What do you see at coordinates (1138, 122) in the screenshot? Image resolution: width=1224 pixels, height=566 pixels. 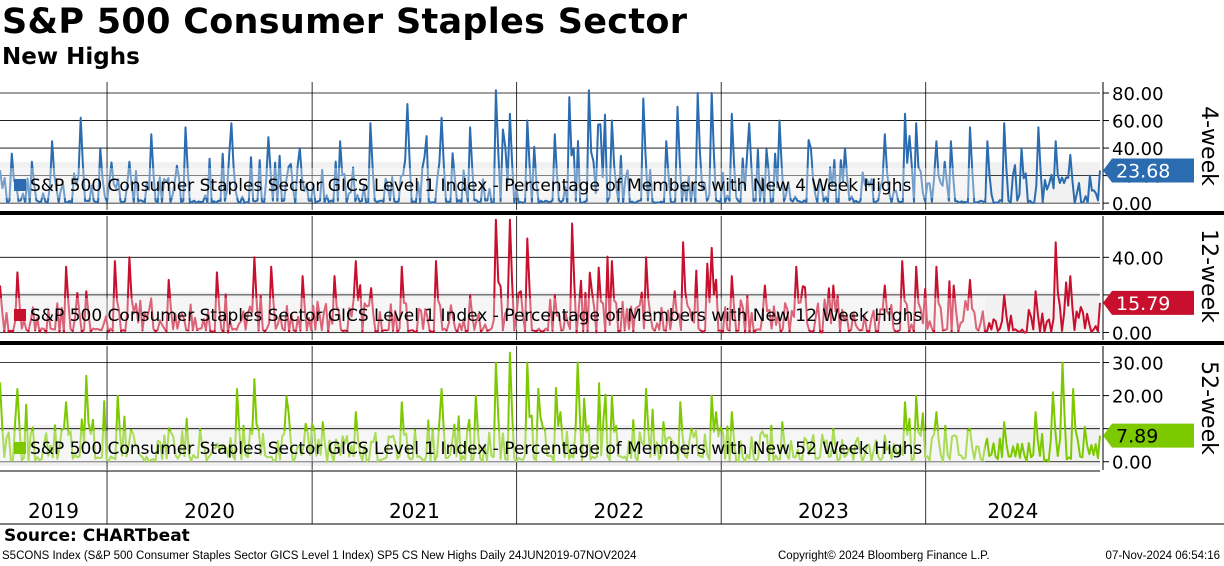 I see `y-tick-label: 60.00` at bounding box center [1138, 122].